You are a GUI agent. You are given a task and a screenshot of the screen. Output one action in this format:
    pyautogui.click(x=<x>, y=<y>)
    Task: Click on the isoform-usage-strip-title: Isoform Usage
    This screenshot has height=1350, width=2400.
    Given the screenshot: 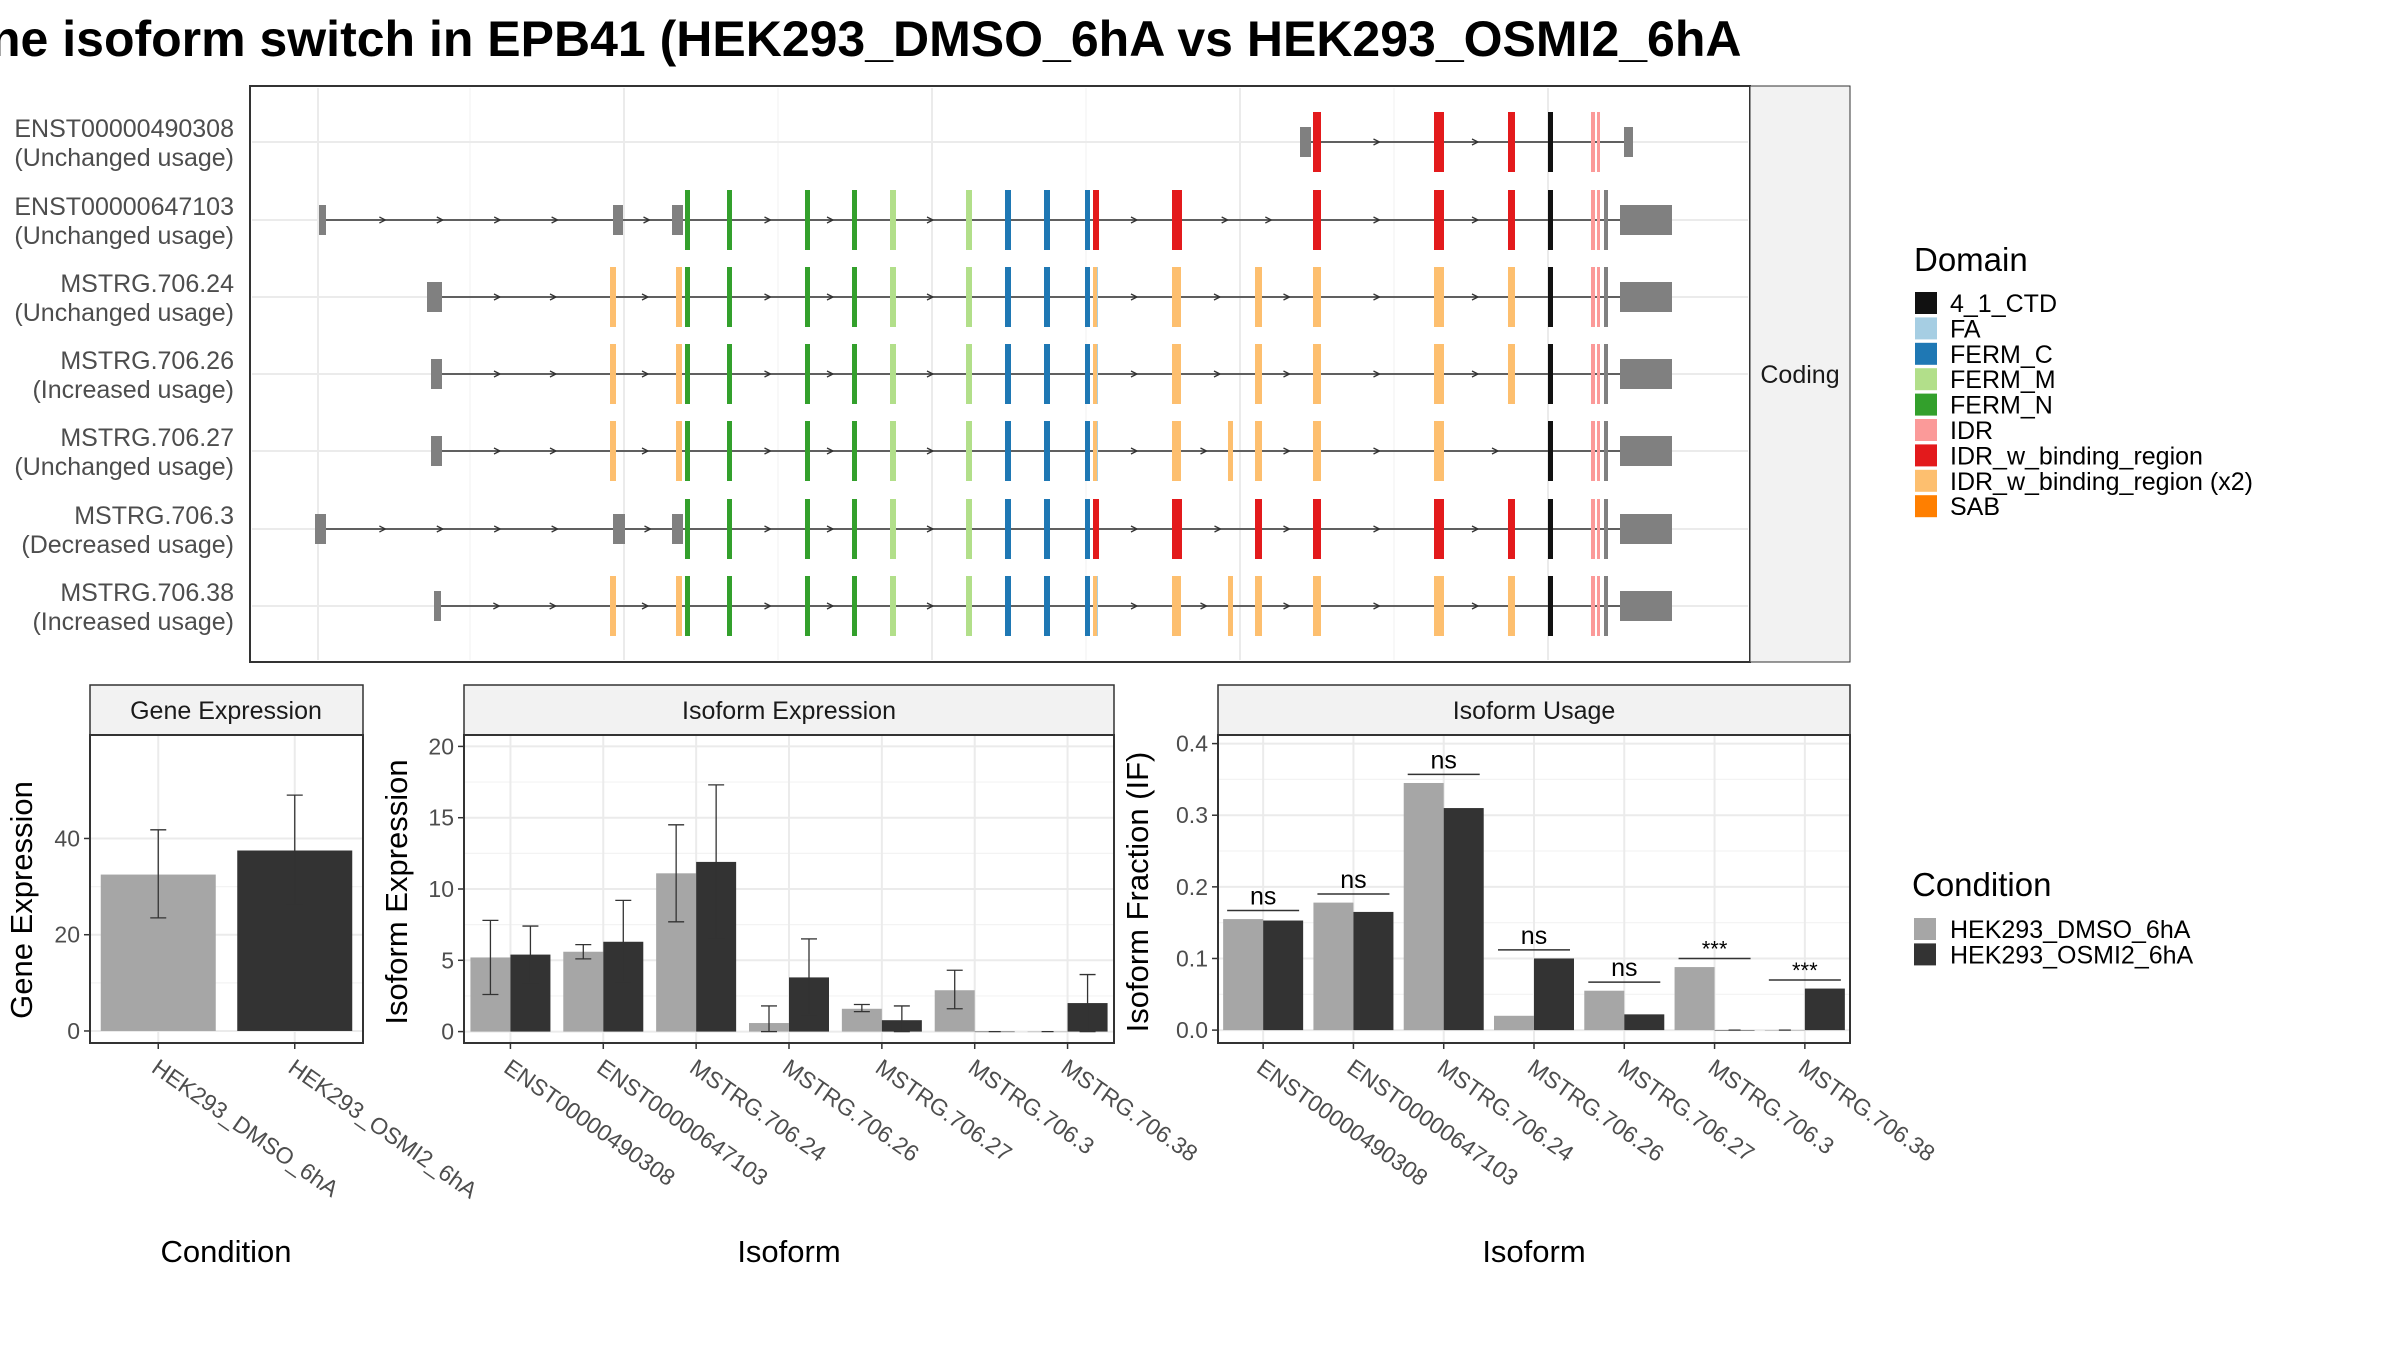 What is the action you would take?
    pyautogui.click(x=1534, y=711)
    